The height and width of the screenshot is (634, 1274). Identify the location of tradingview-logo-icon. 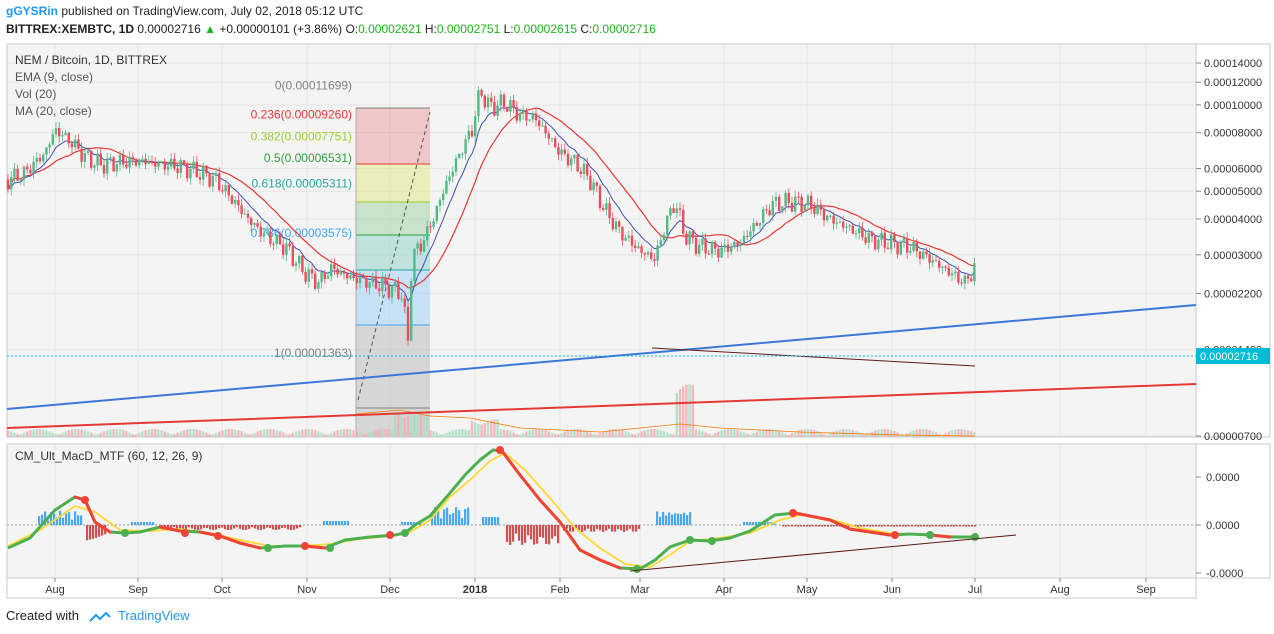
(99, 617).